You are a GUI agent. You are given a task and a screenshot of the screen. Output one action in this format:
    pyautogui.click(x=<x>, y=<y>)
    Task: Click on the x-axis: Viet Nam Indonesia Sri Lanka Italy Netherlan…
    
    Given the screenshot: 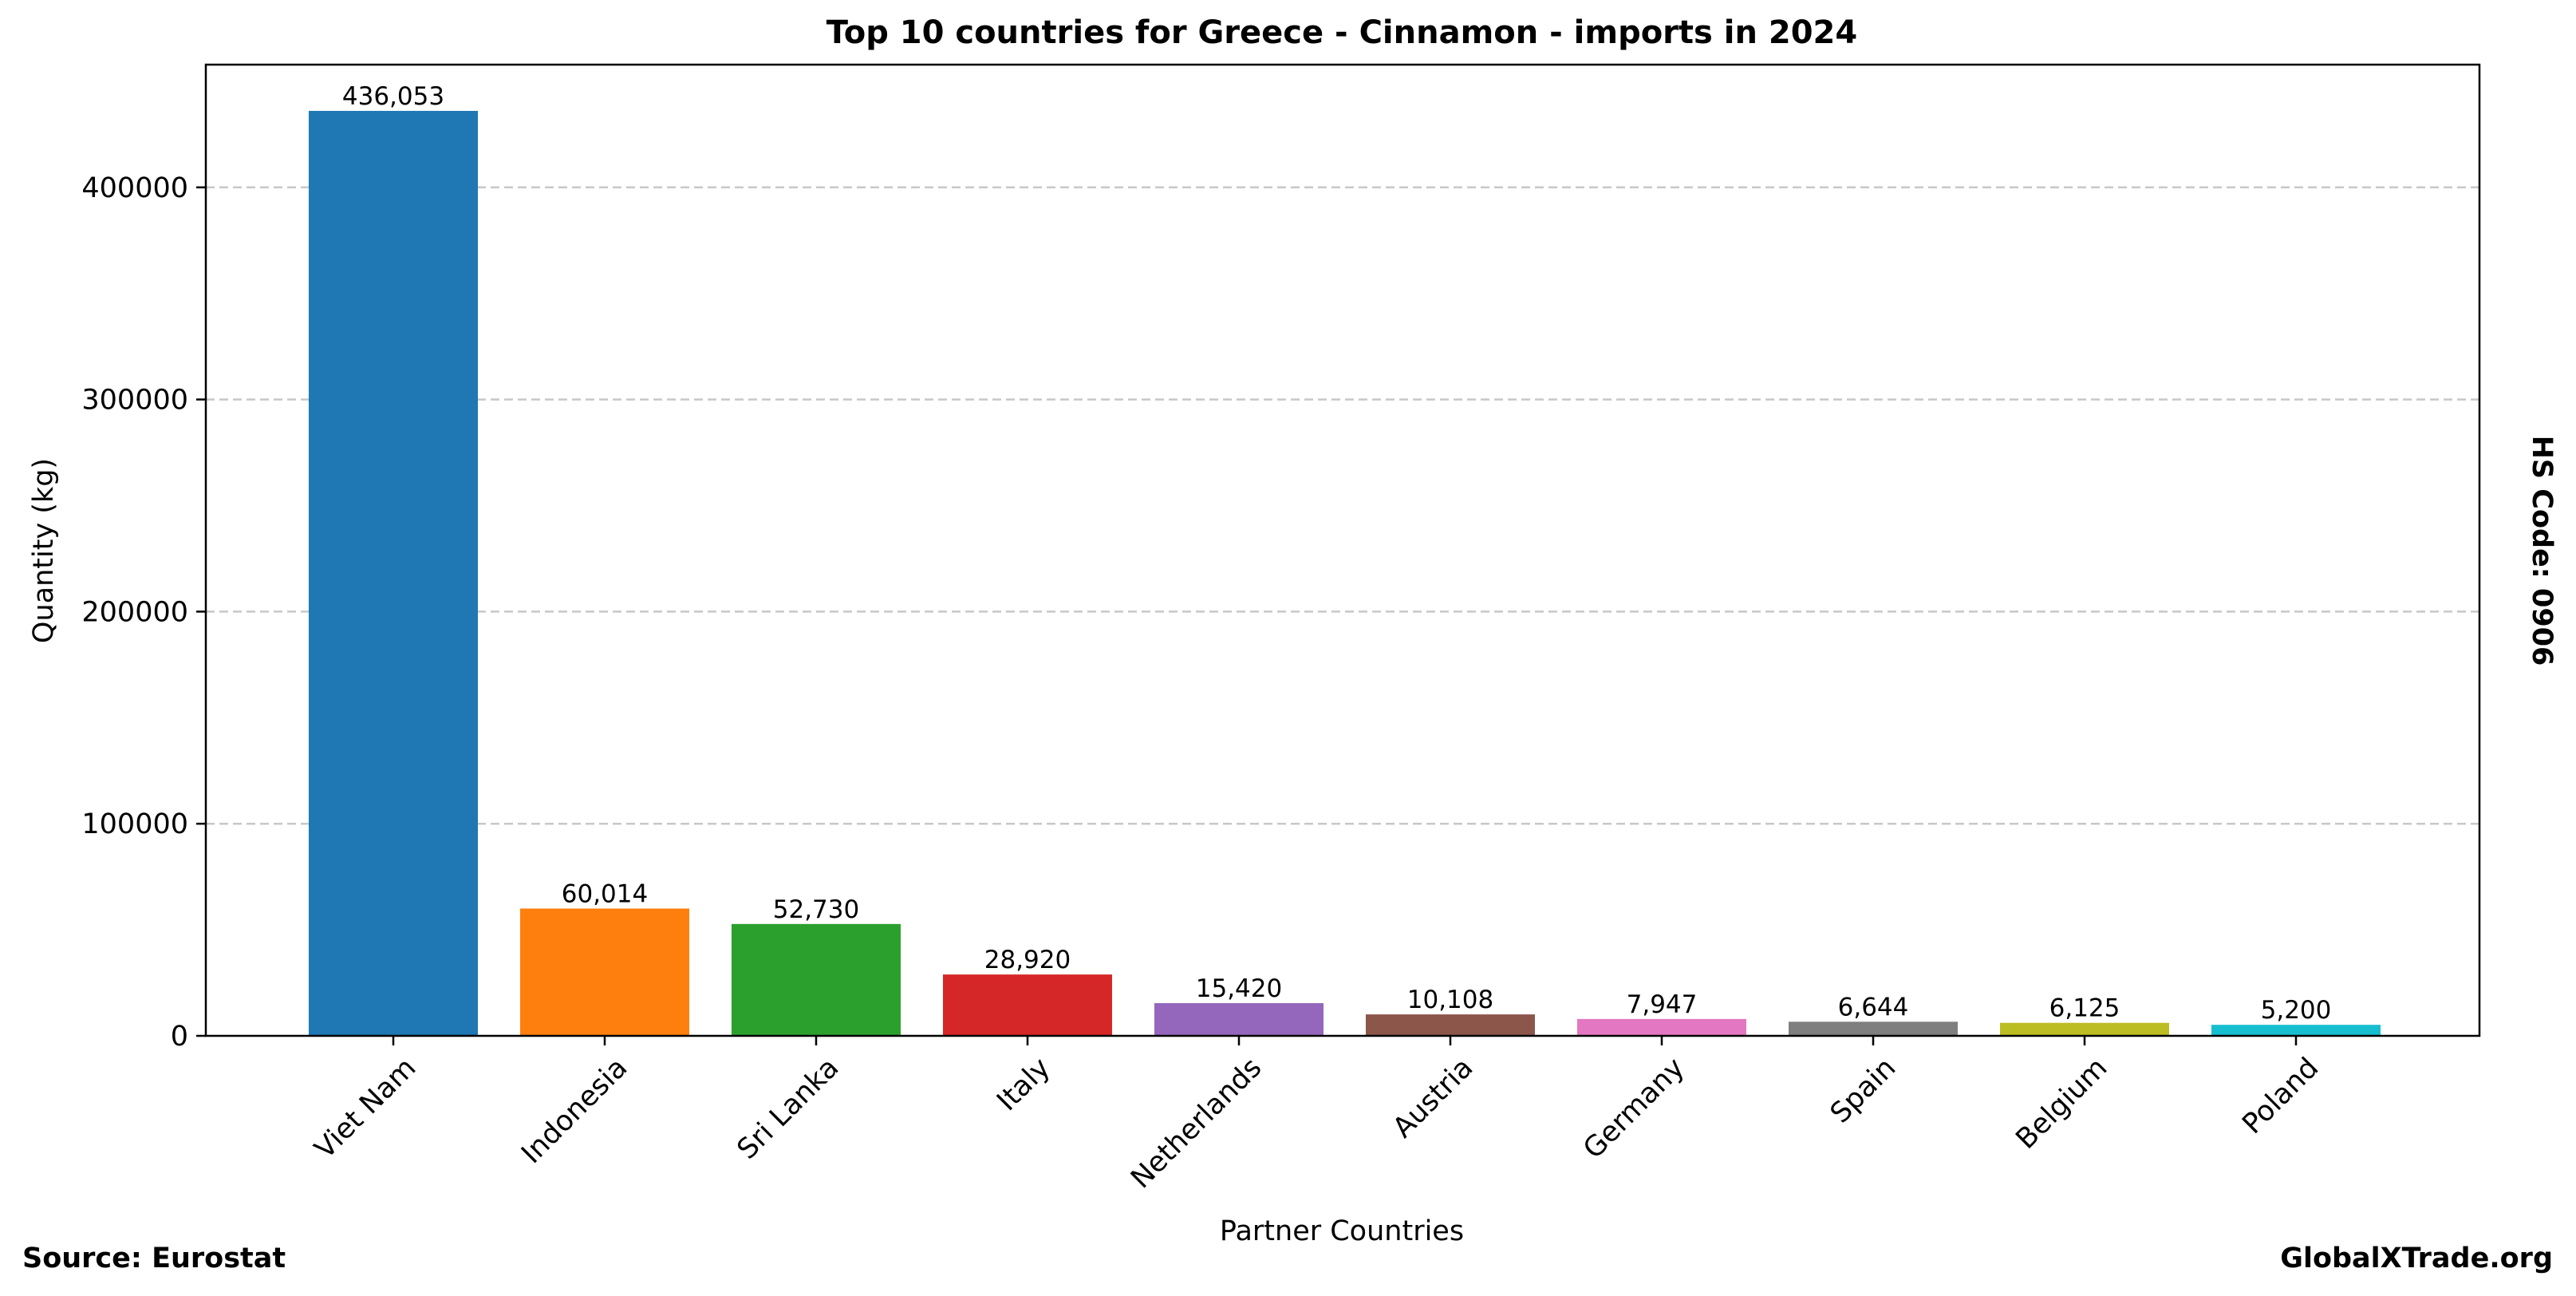 What is the action you would take?
    pyautogui.click(x=1317, y=1115)
    